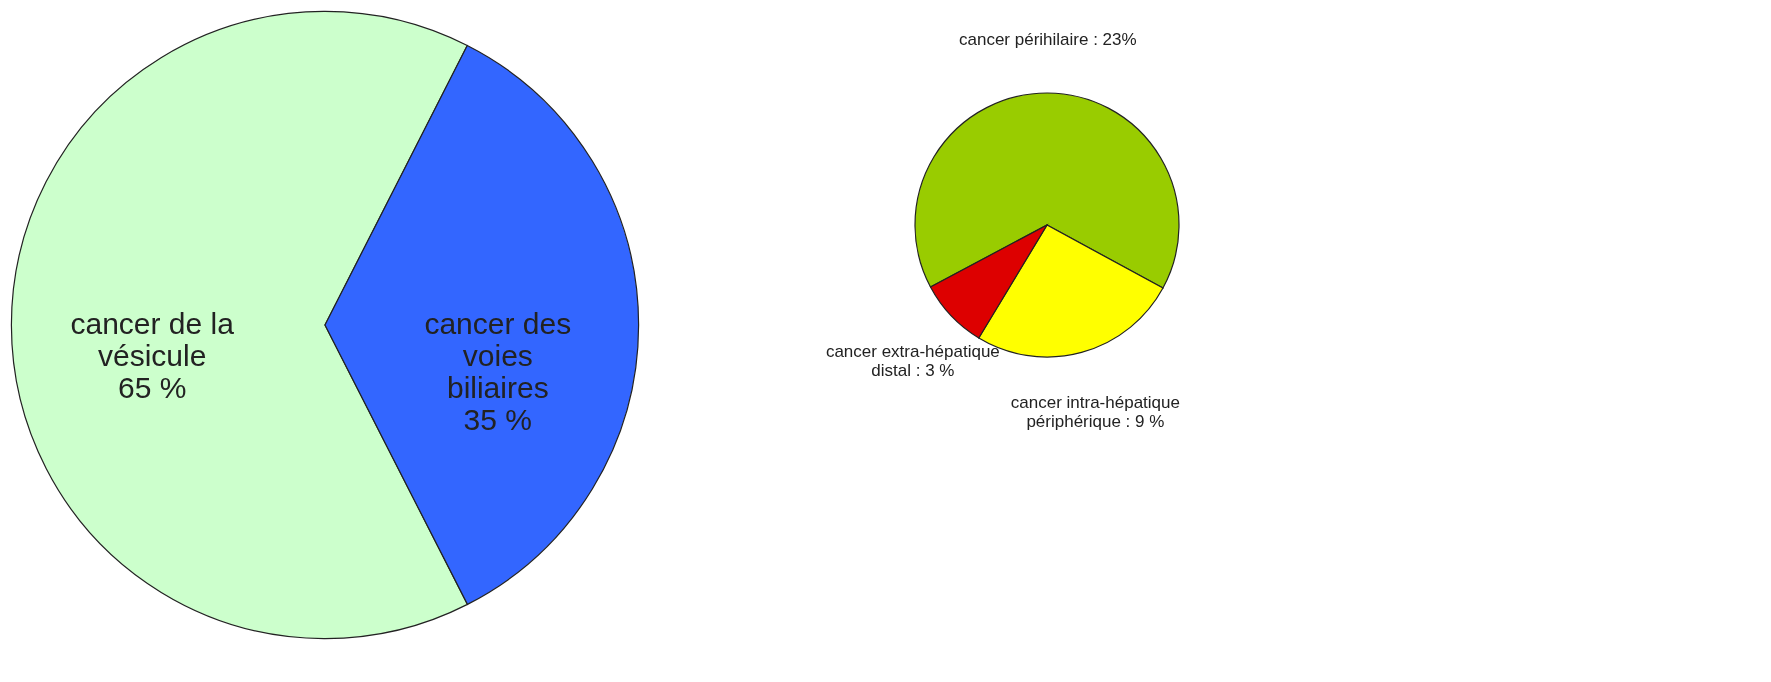 Image resolution: width=1771 pixels, height=682 pixels. I want to click on slice-label: cancer de la vésicule, so click(152, 340).